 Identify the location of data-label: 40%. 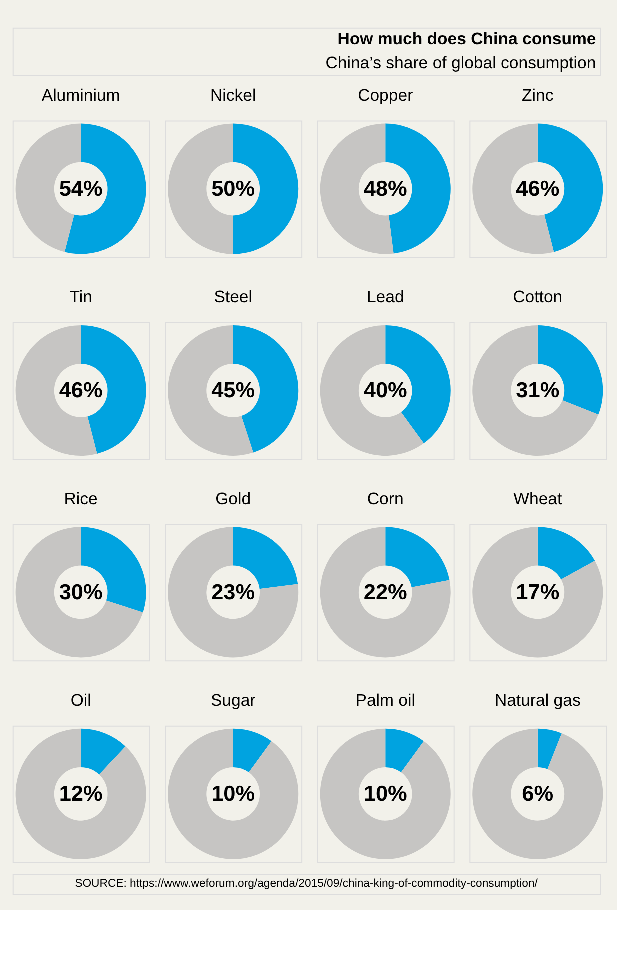
(386, 390).